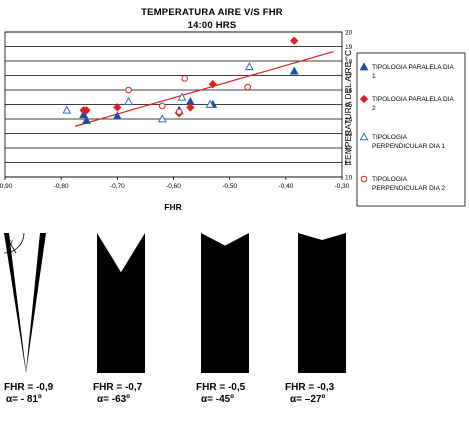 The height and width of the screenshot is (429, 469). I want to click on y-axis-label: TEMPERATURA DEL AIRE °C, so click(348, 107).